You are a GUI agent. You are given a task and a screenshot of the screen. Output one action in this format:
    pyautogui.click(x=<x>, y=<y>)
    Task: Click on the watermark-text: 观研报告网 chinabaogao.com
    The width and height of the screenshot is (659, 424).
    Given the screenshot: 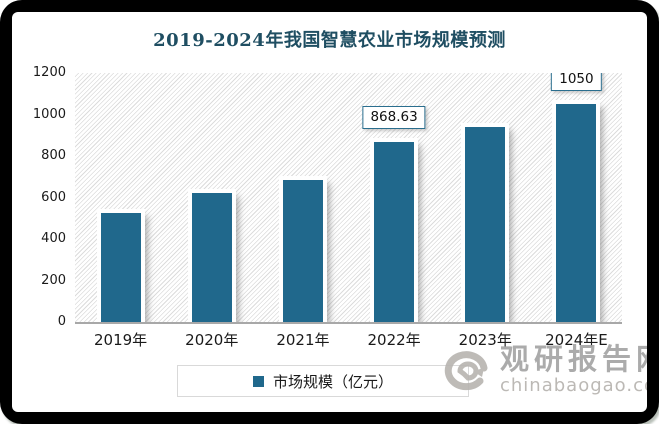 What is the action you would take?
    pyautogui.click(x=573, y=370)
    